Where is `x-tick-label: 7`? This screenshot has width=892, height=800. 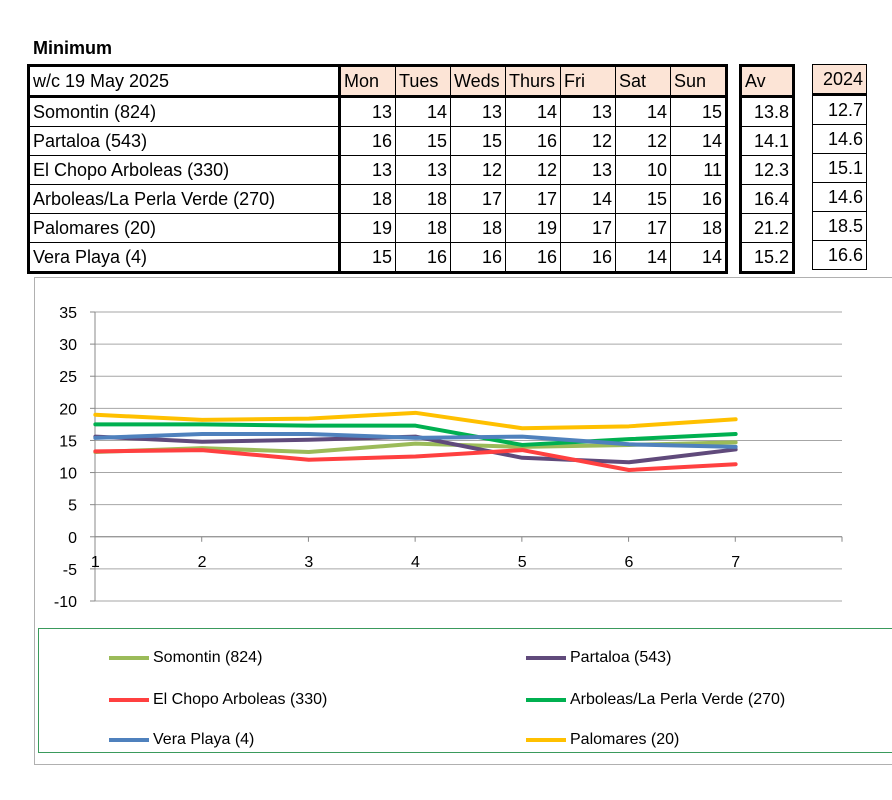 x-tick-label: 7 is located at coordinates (735, 562).